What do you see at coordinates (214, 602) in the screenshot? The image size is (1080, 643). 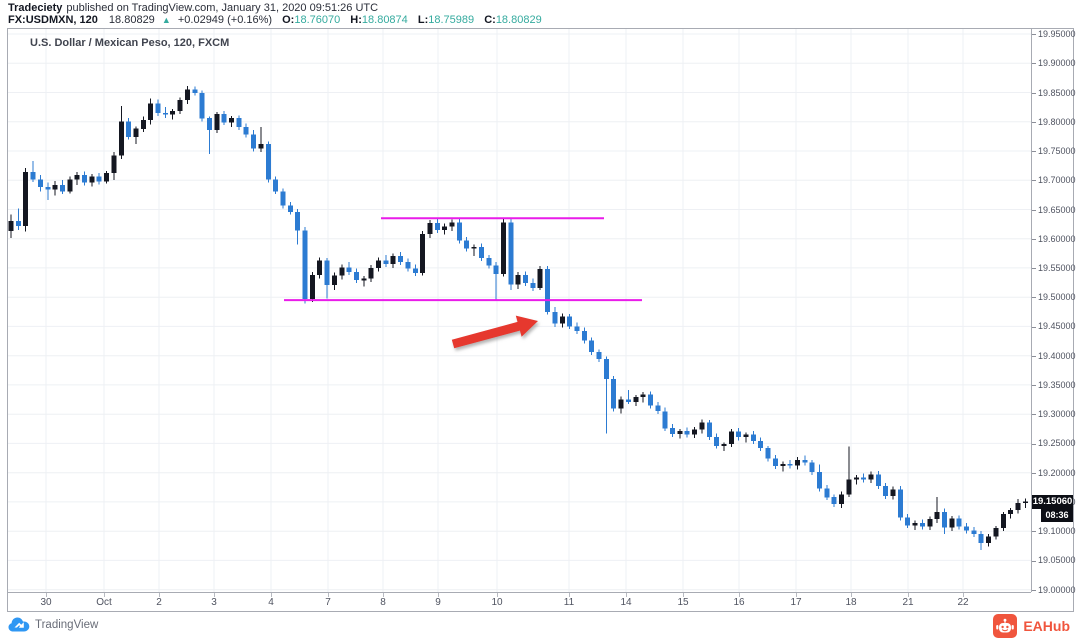 I see `time-tick-label: 3` at bounding box center [214, 602].